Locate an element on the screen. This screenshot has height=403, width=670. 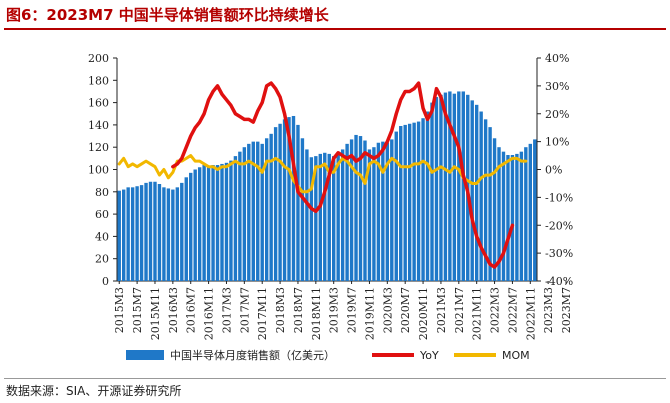
legend-bar-swatch is located at coordinates (145, 355).